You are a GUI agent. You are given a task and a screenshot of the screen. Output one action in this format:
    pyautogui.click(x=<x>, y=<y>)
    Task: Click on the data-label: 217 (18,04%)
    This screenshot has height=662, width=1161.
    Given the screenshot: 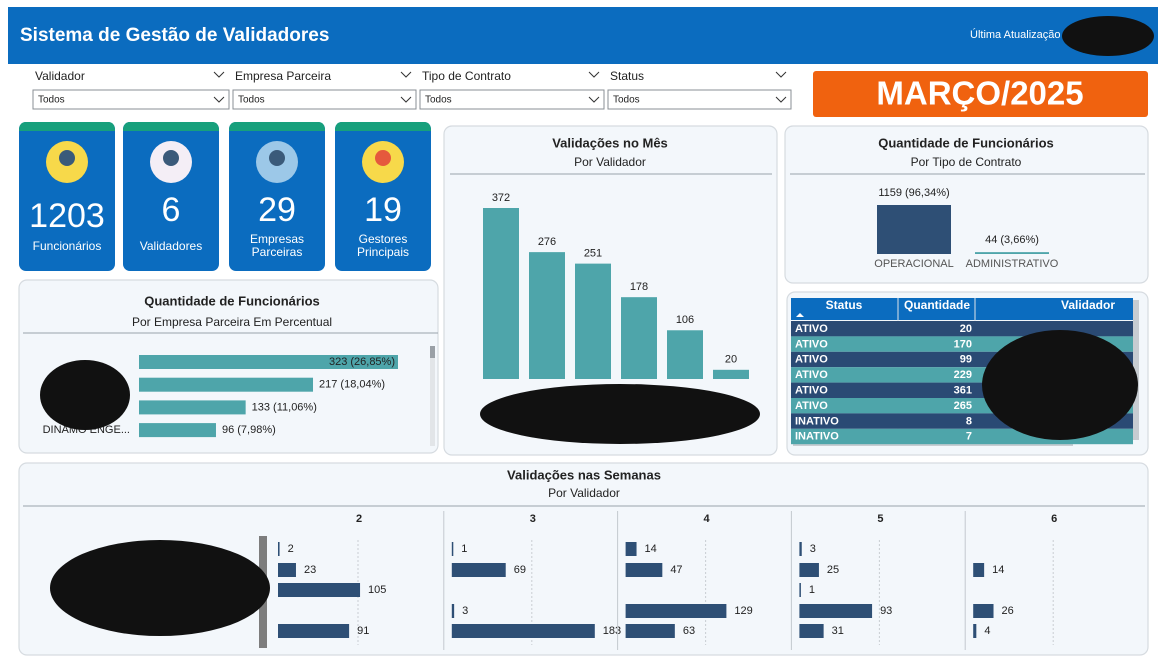 What is the action you would take?
    pyautogui.click(x=352, y=385)
    